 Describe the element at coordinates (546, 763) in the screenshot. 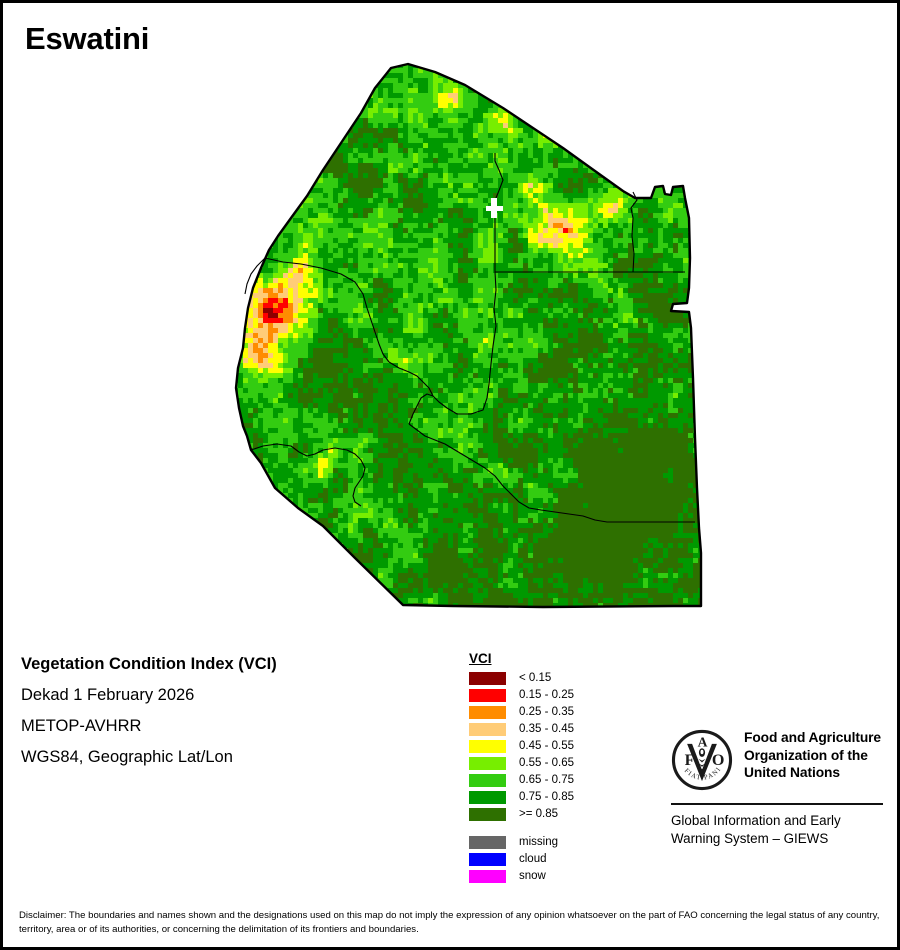

I see `legend-class-label: 0.55 - 0.65` at that location.